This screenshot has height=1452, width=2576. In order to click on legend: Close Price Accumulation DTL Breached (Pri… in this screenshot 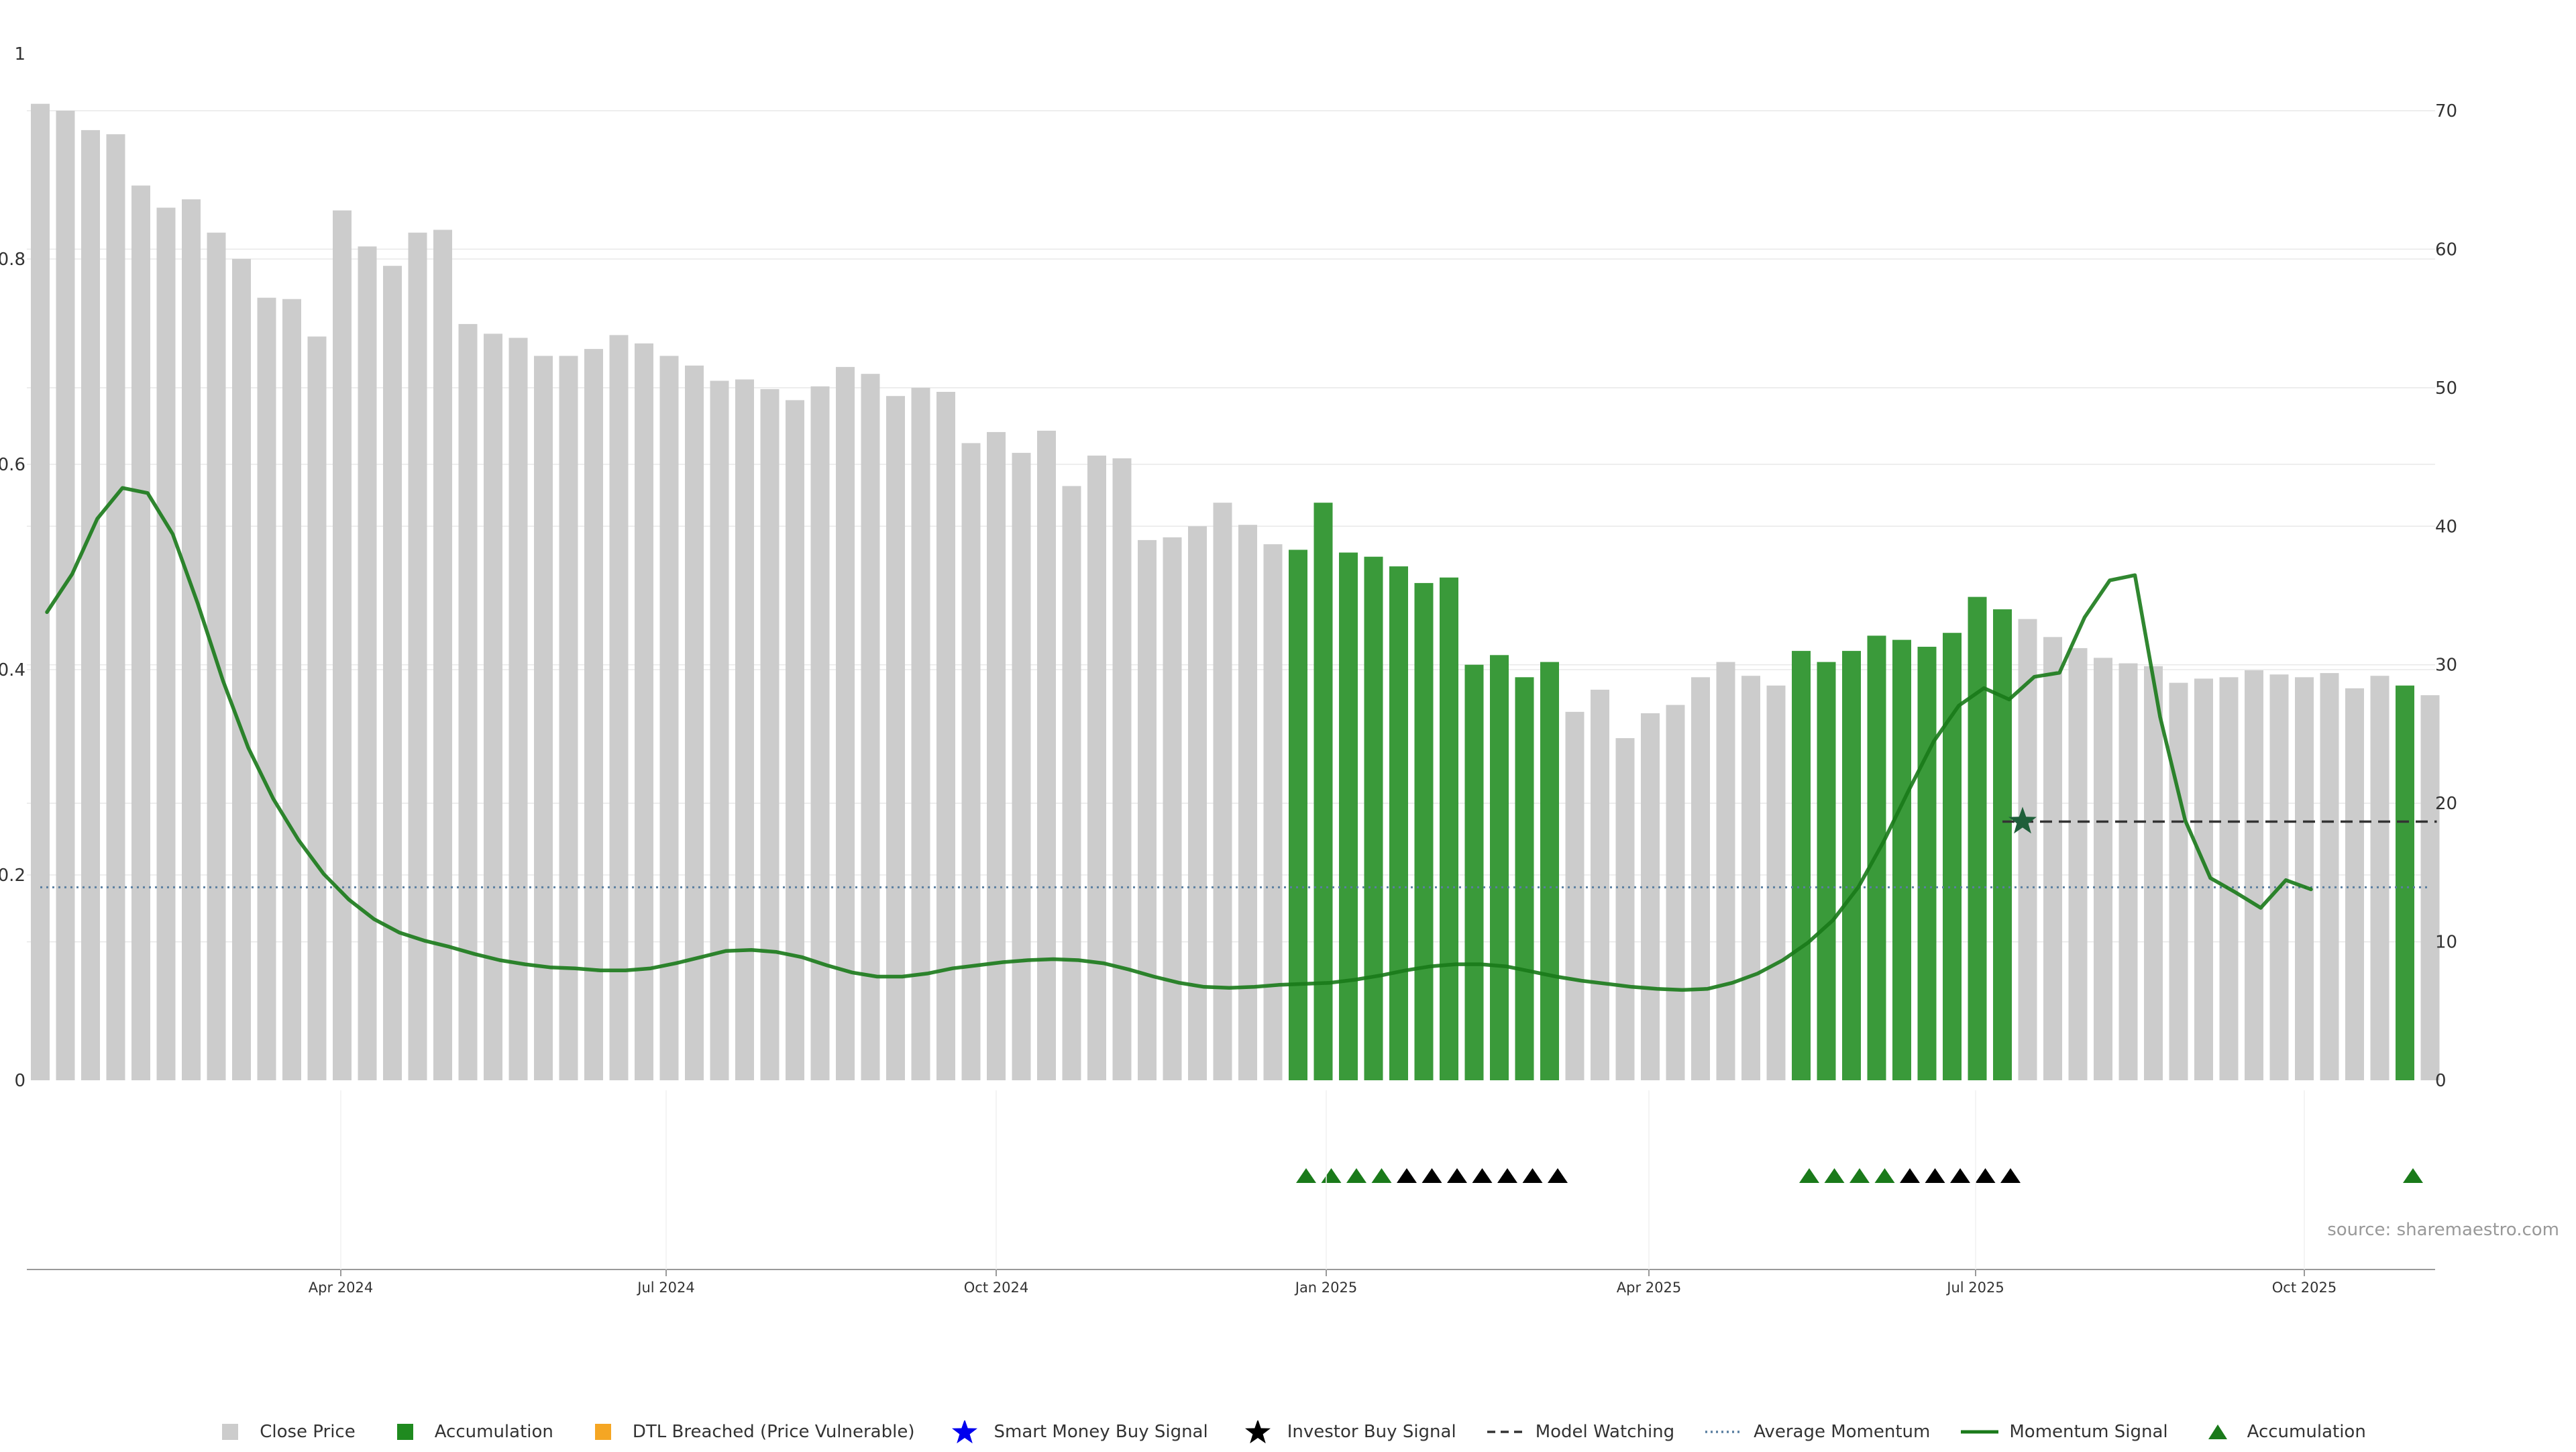, I will do `click(1288, 1432)`.